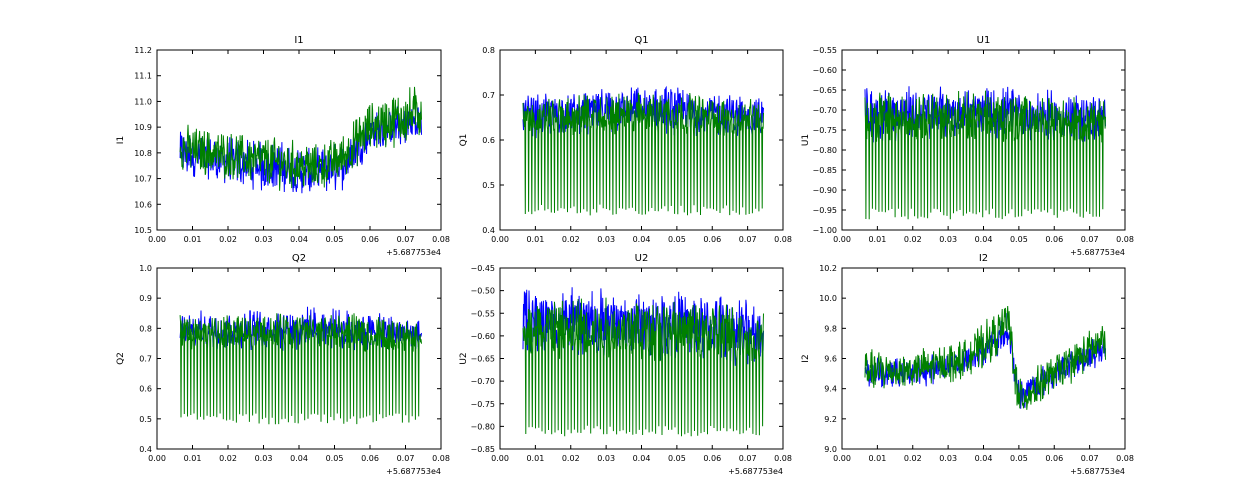  Describe the element at coordinates (824, 110) in the screenshot. I see `y-tick-label: −0.70` at that location.